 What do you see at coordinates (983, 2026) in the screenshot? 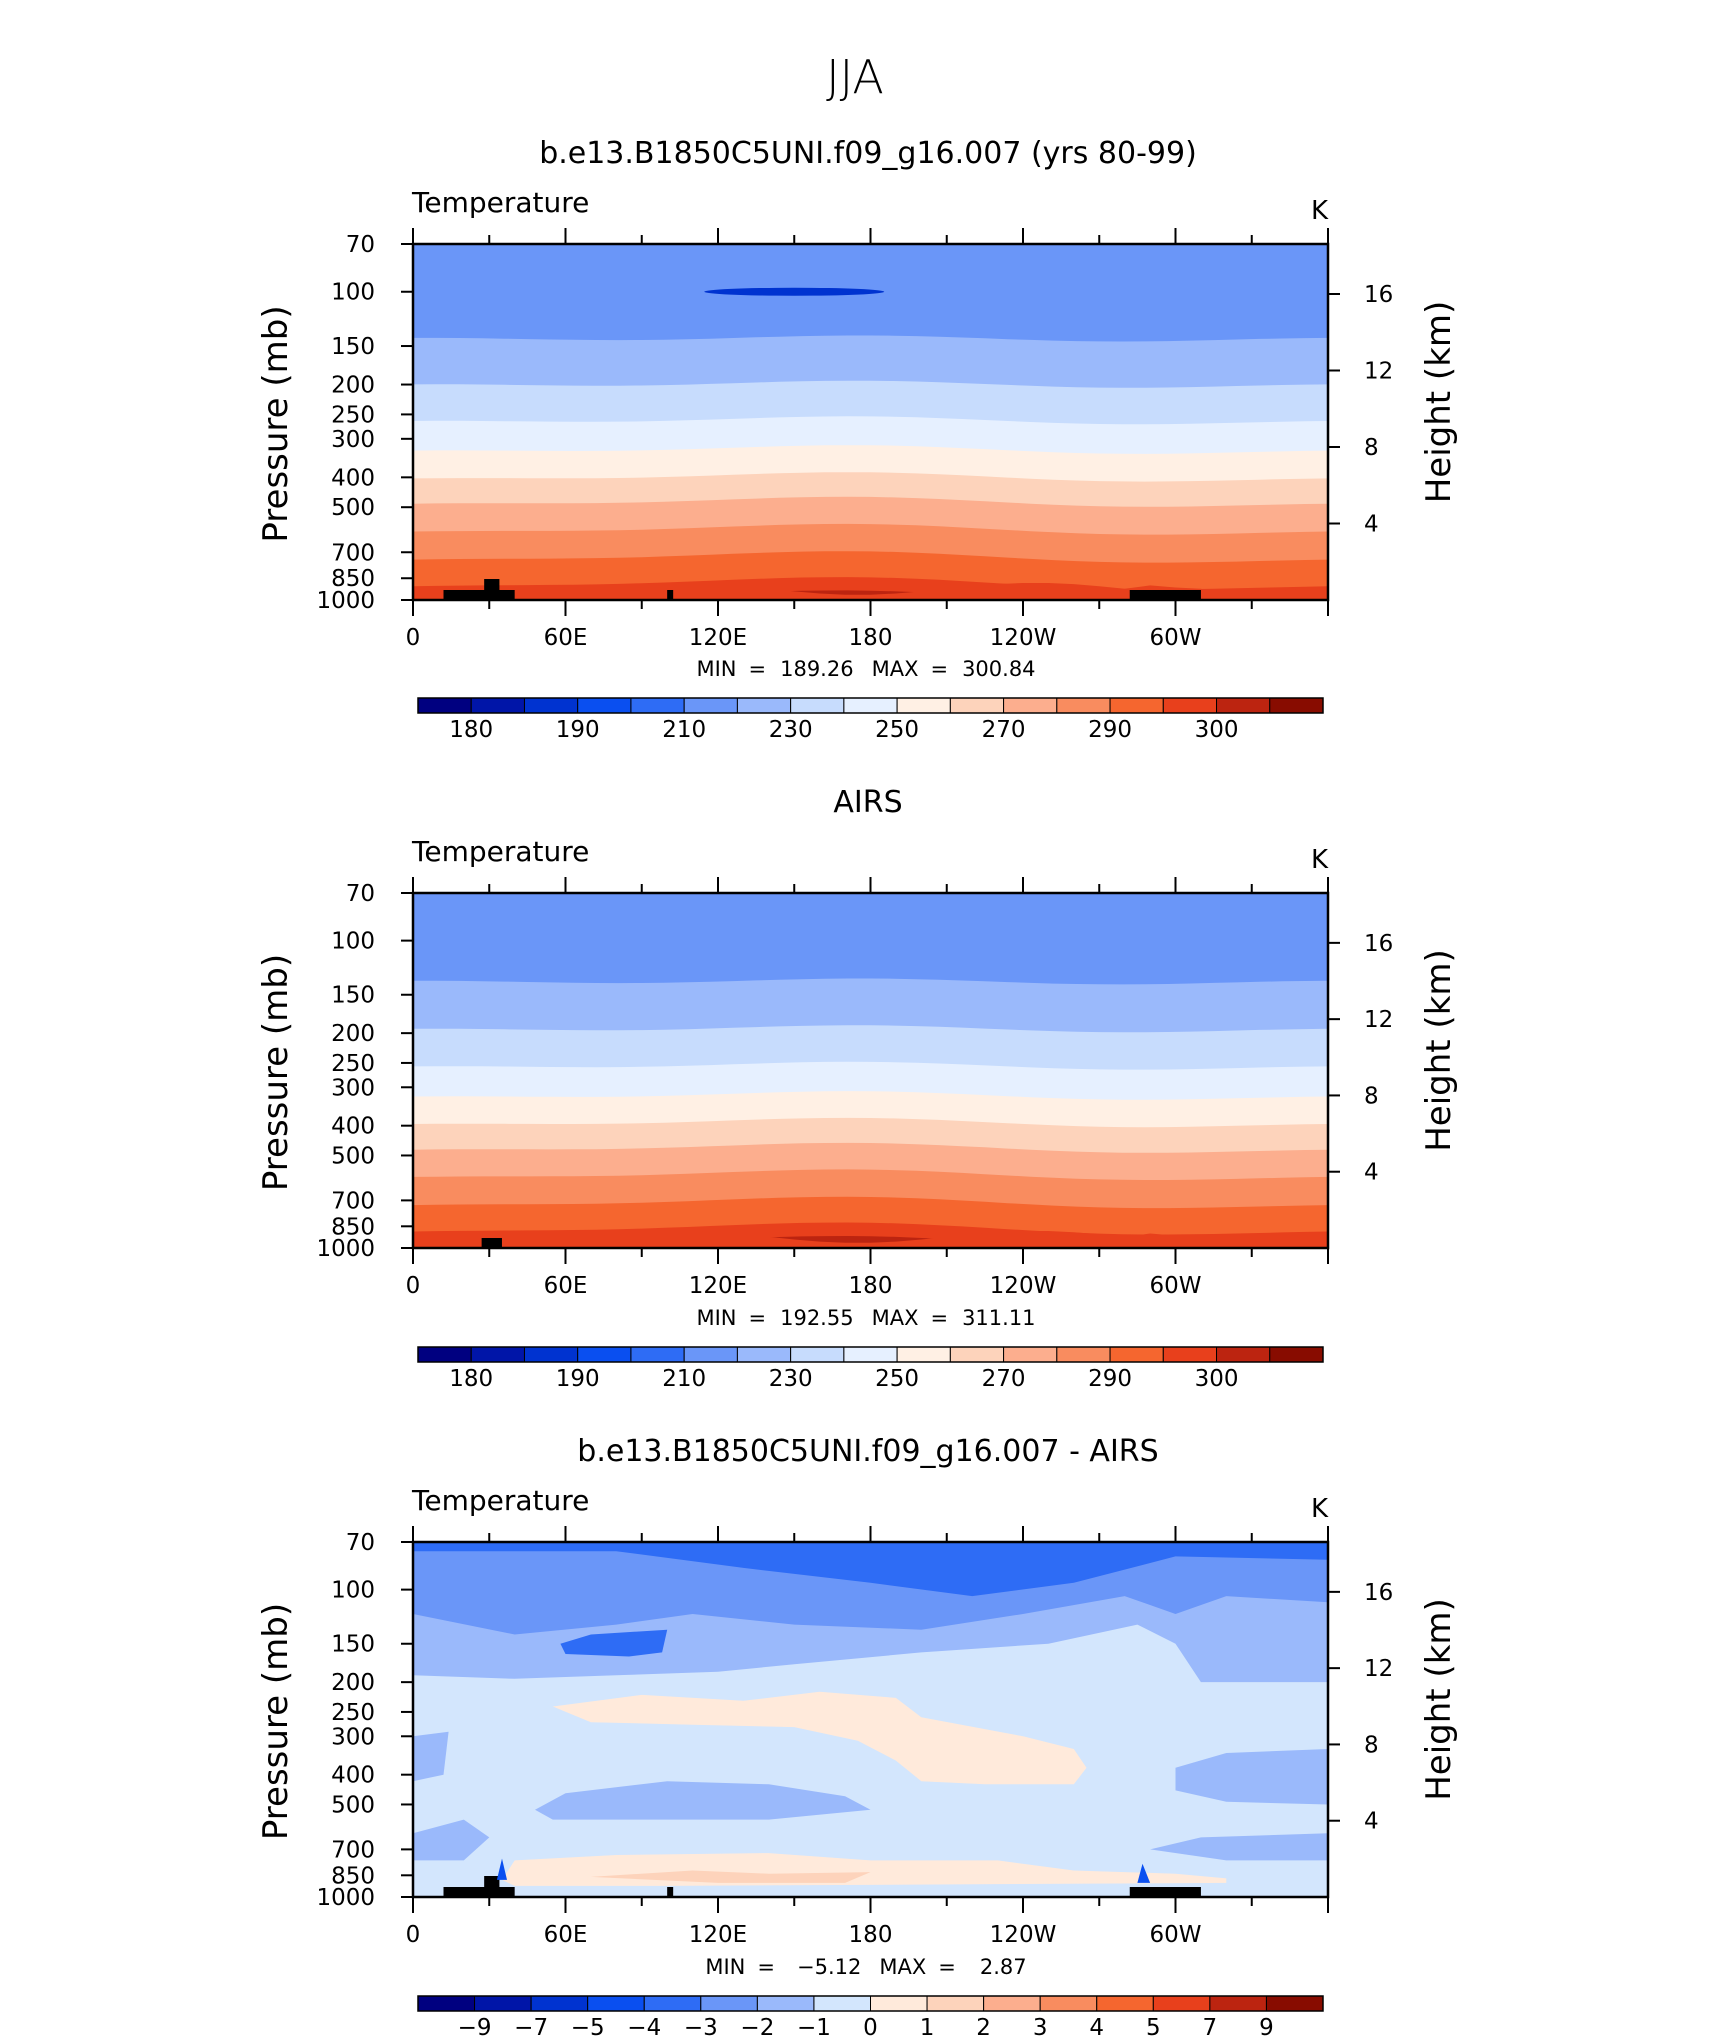
I see `colorbar-tick-label: 2` at bounding box center [983, 2026].